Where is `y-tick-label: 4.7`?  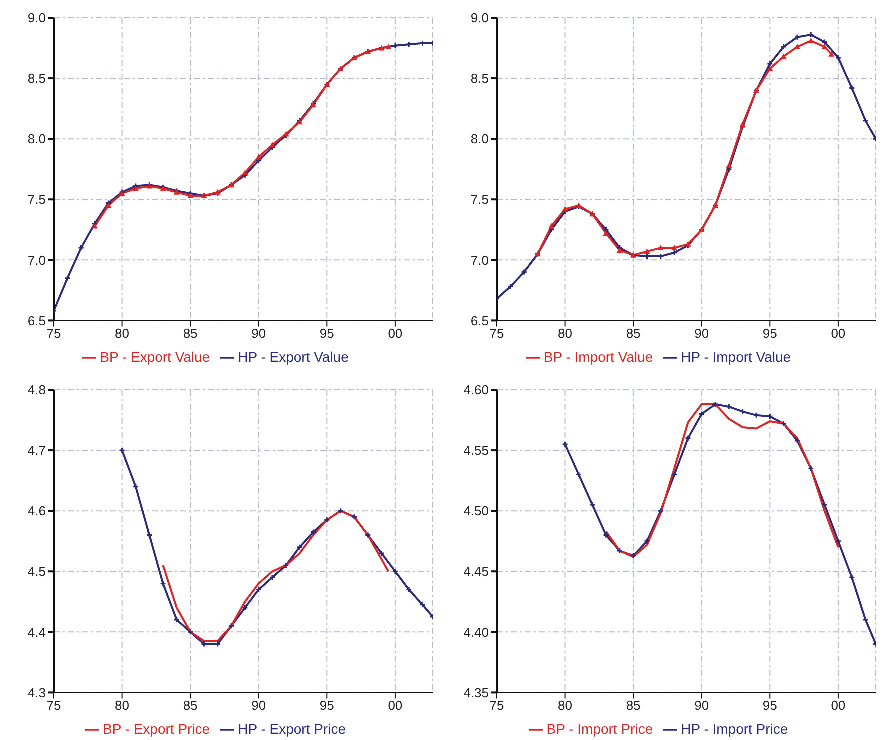 y-tick-label: 4.7 is located at coordinates (37, 450).